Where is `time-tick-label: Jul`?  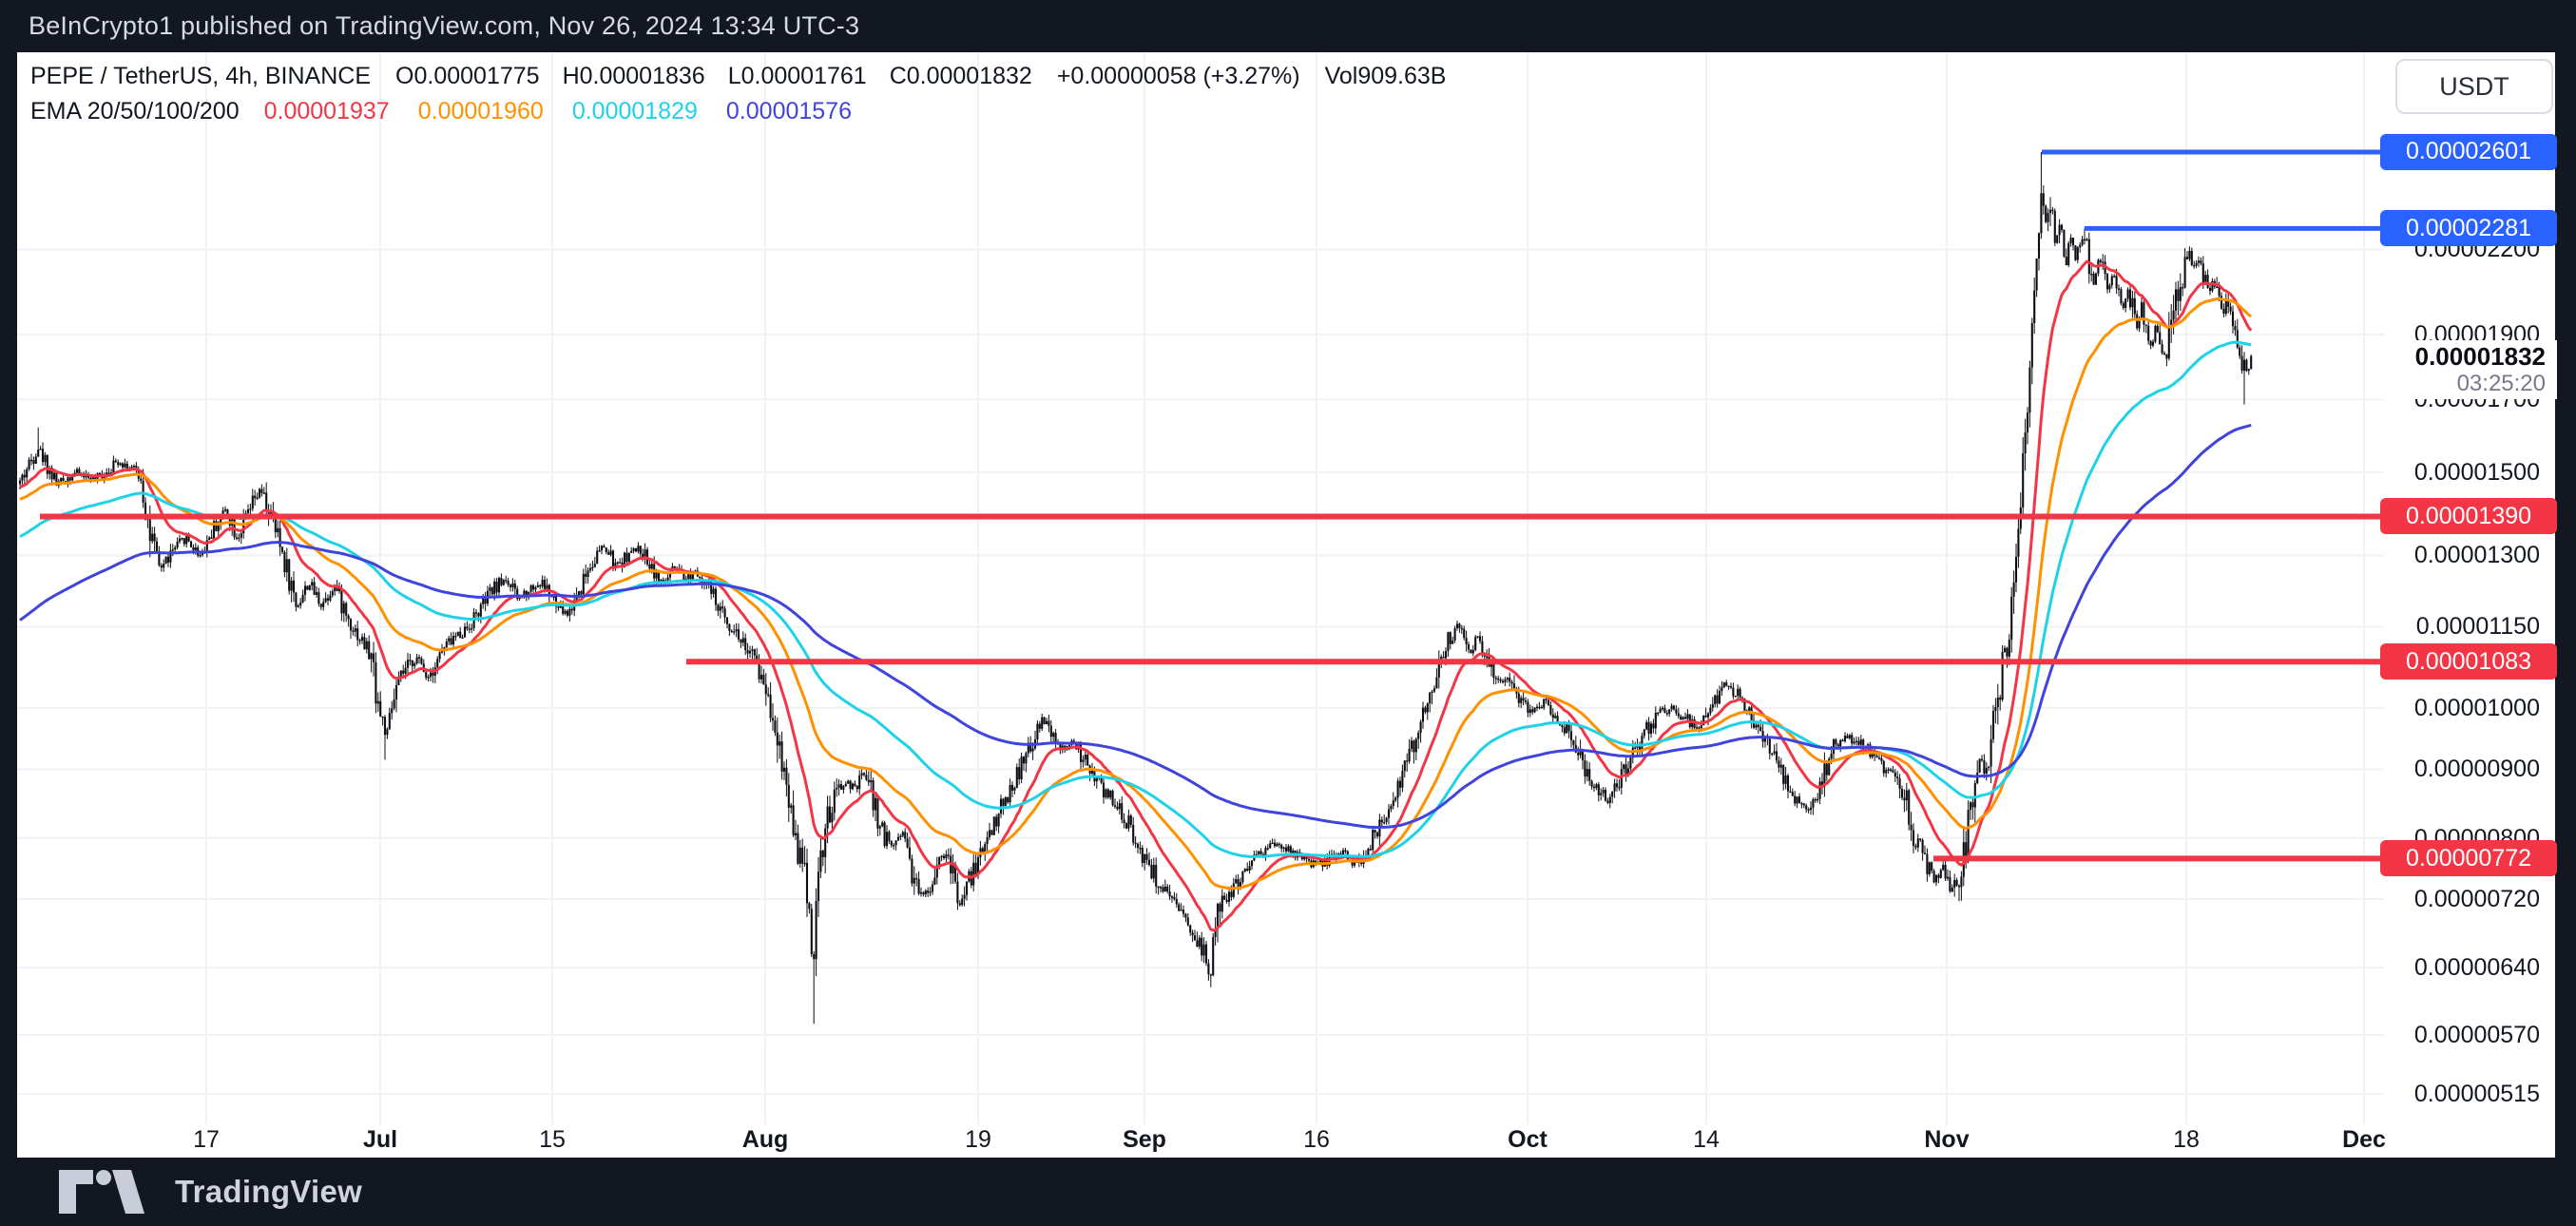
time-tick-label: Jul is located at coordinates (380, 1139).